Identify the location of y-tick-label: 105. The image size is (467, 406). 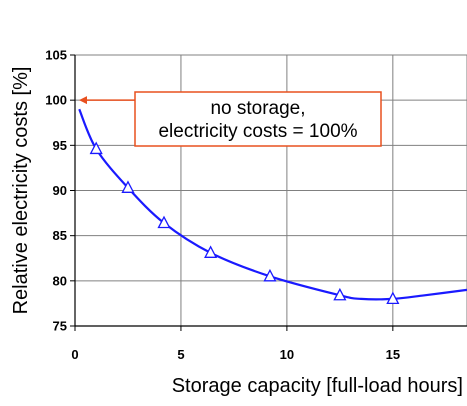
(56, 55).